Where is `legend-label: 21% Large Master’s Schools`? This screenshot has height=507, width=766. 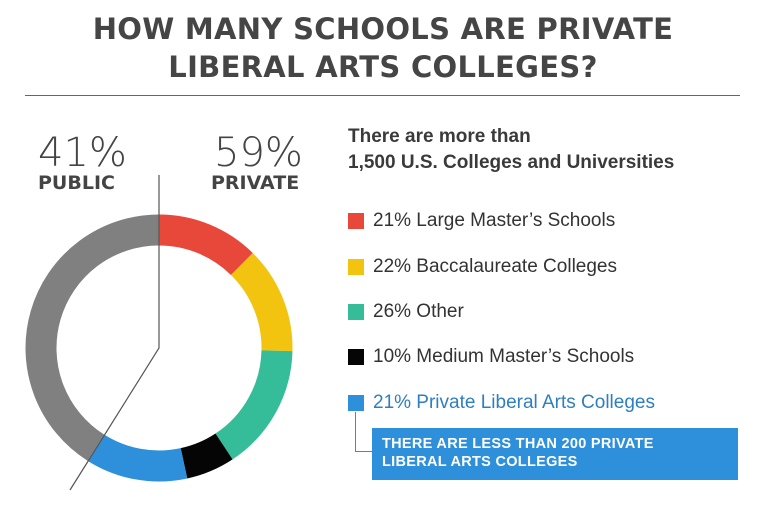
legend-label: 21% Large Master’s Schools is located at coordinates (494, 220).